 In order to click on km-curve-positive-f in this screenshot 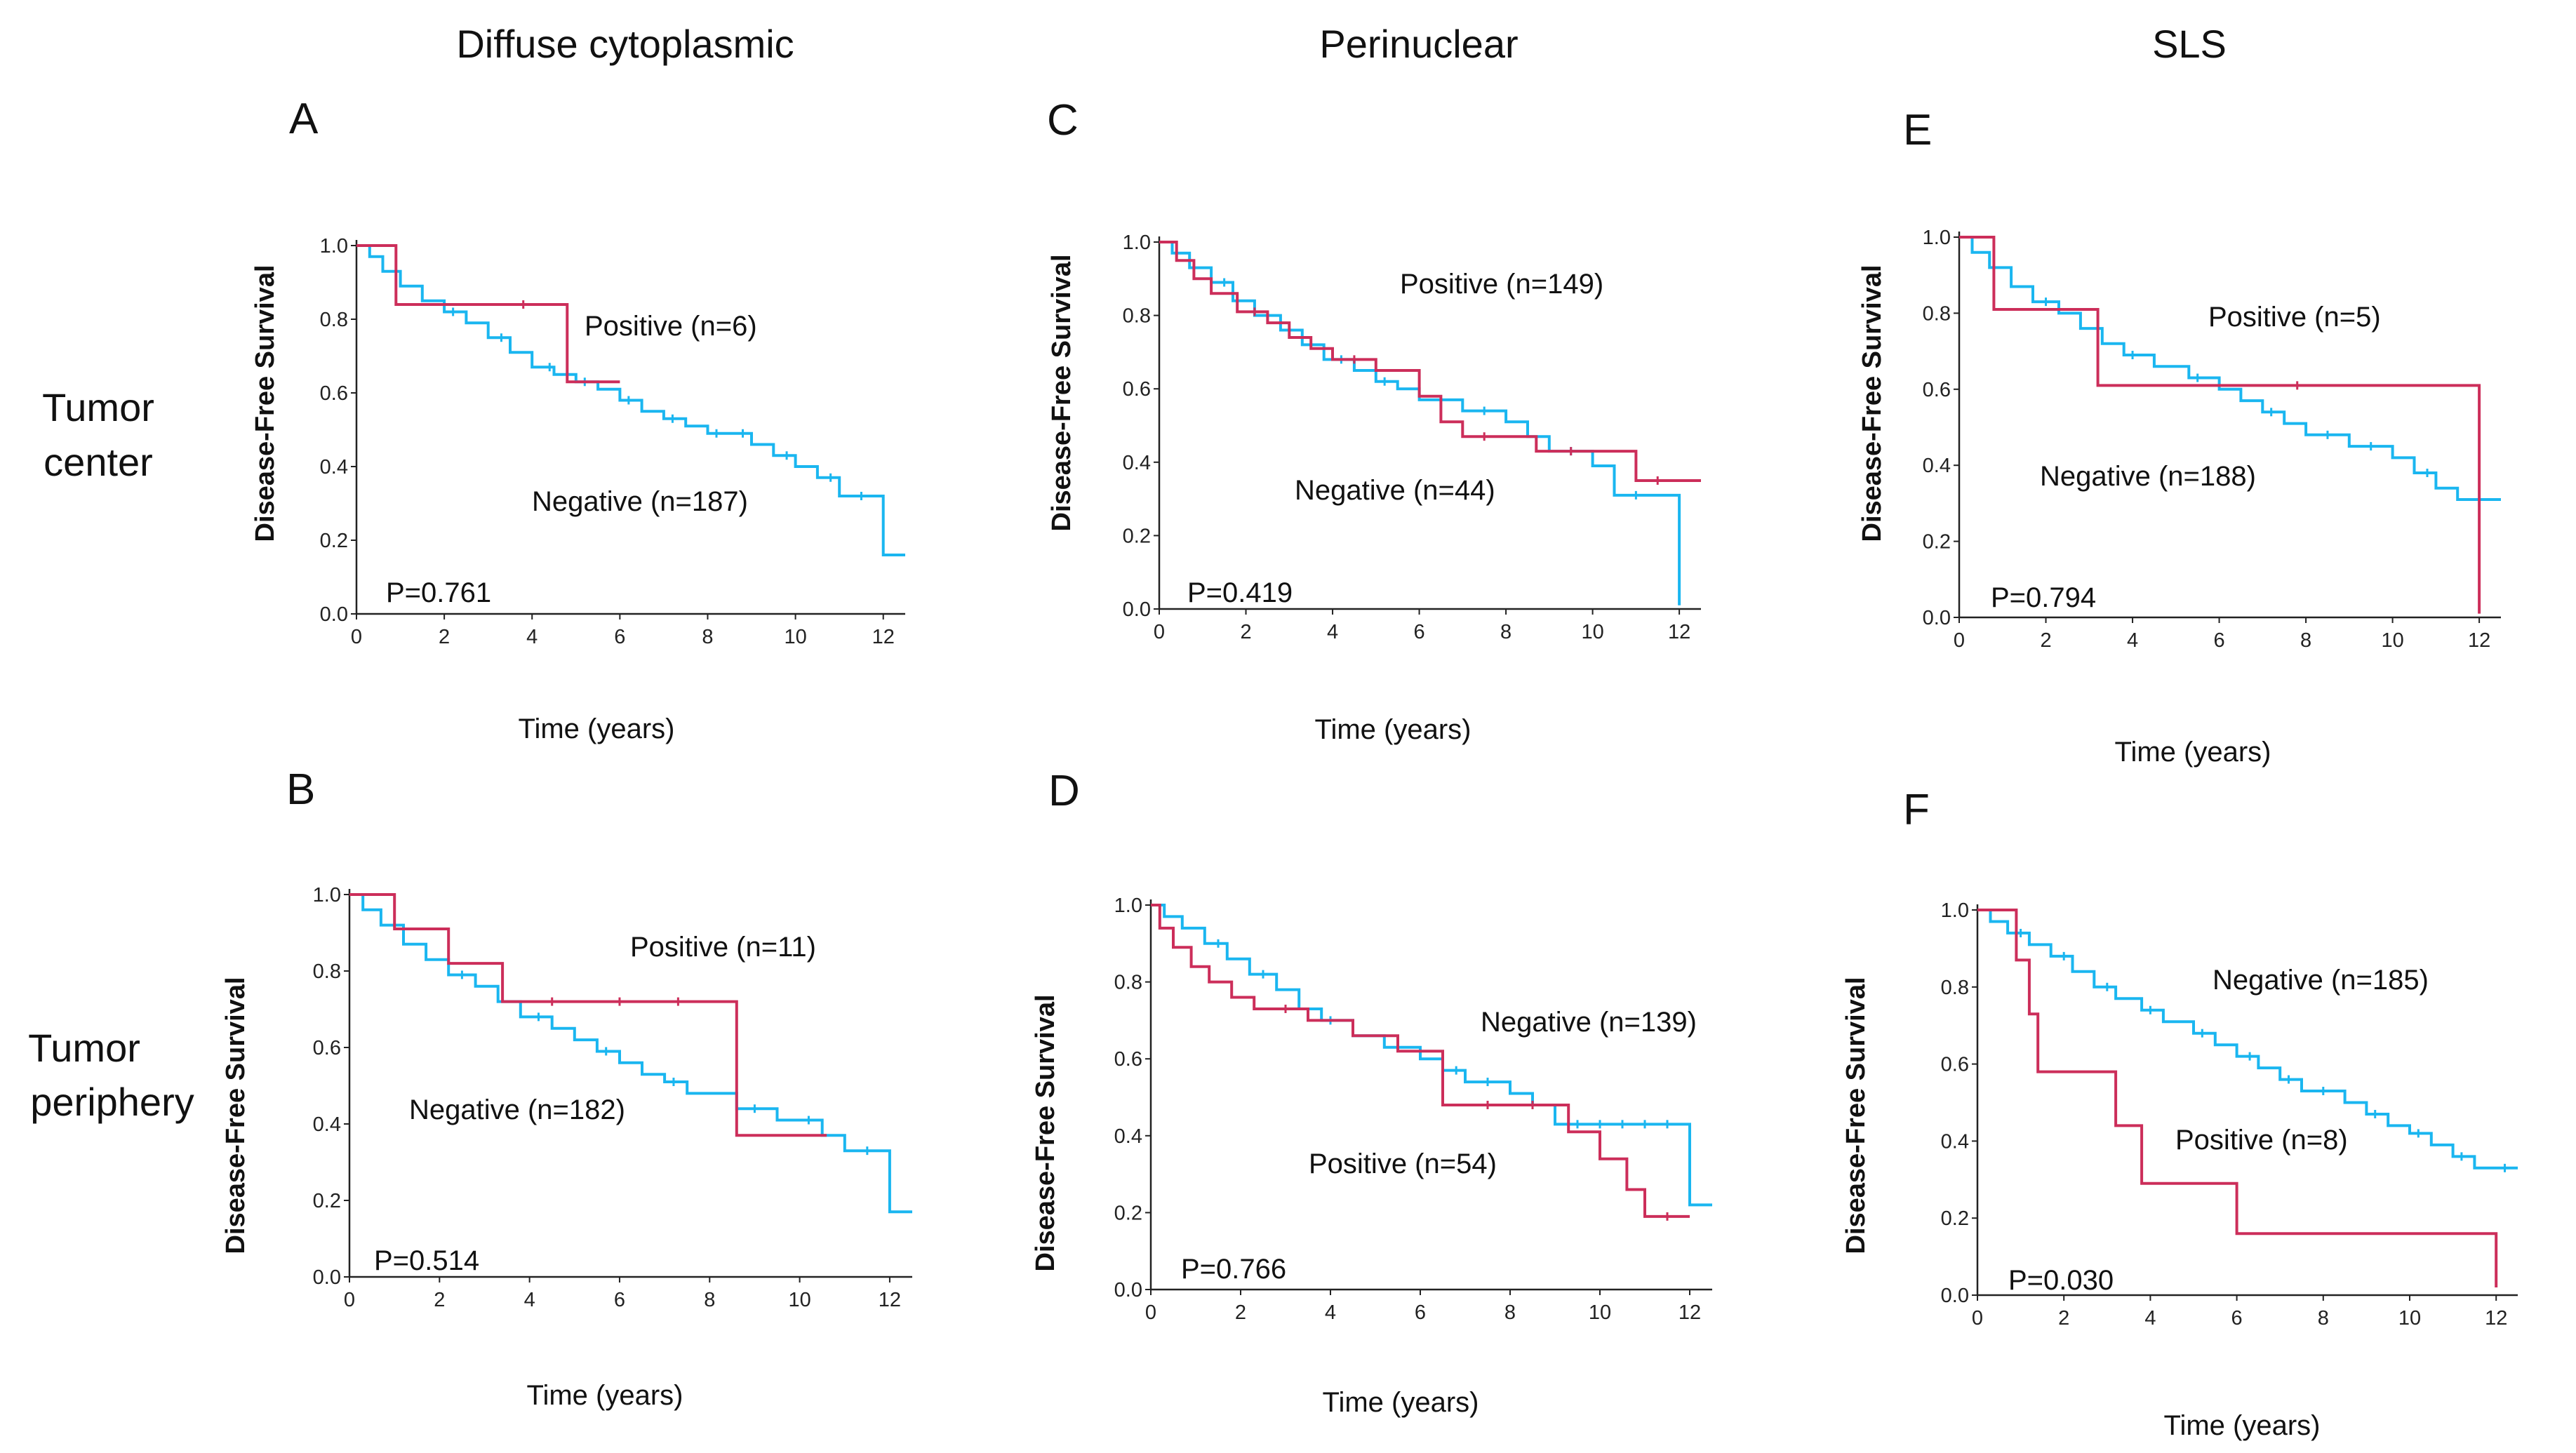, I will do `click(2237, 1098)`.